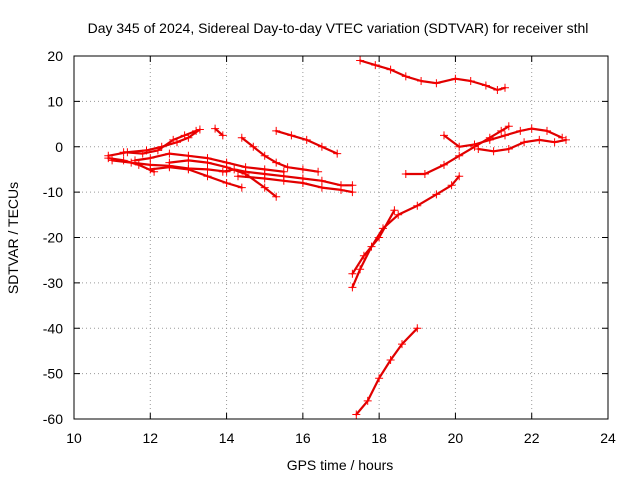 The image size is (640, 480). Describe the element at coordinates (379, 438) in the screenshot. I see `x-tick-label: 18` at that location.